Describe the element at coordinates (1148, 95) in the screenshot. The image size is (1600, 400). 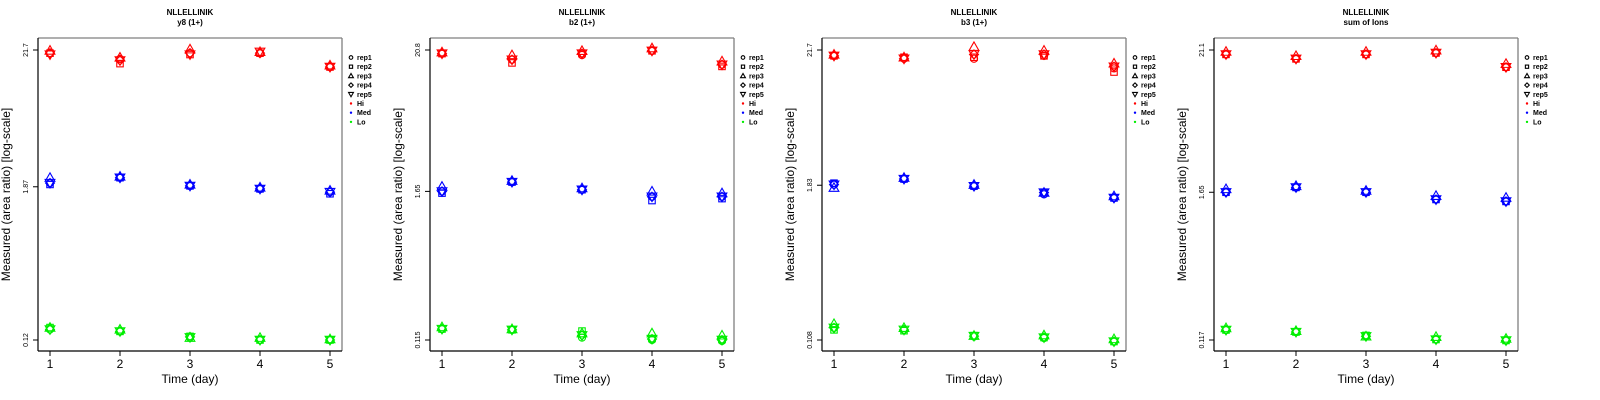
I see `legend-label: rep5` at that location.